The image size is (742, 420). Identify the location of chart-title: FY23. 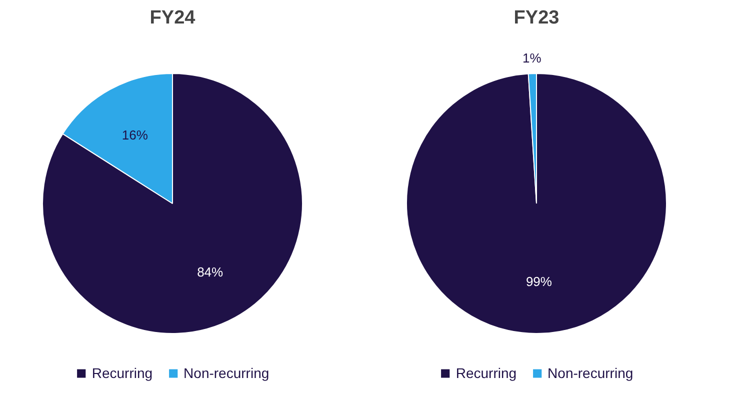
(537, 18).